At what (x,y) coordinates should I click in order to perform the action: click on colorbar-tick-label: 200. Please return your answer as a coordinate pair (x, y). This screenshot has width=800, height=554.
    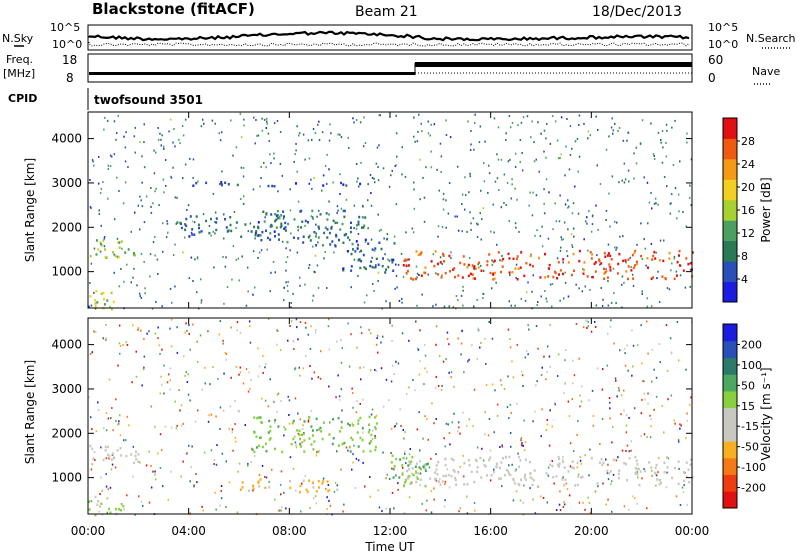
    Looking at the image, I should click on (751, 344).